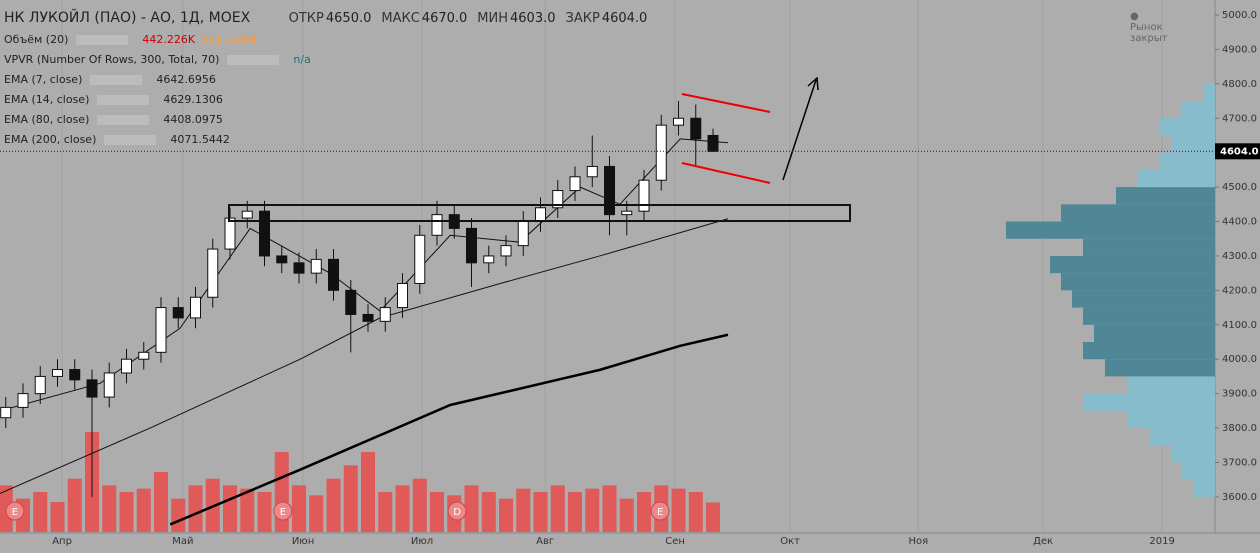 The width and height of the screenshot is (1260, 553). I want to click on y-tick-label: 4800.0, so click(1239, 84).